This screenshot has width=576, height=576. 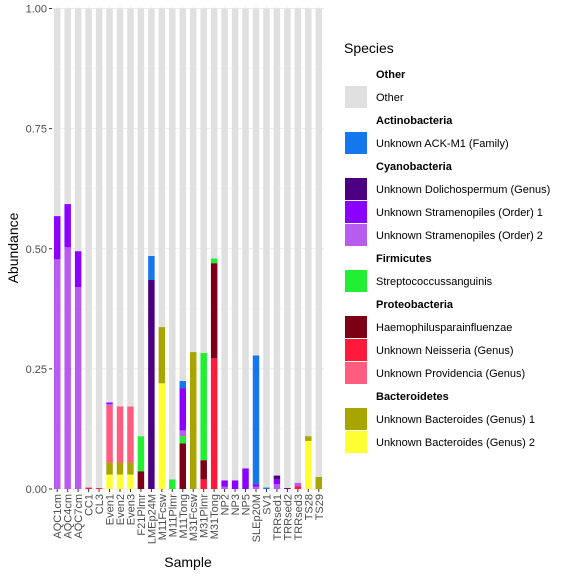 I want to click on y-tick-label: 0.50, so click(x=36, y=250).